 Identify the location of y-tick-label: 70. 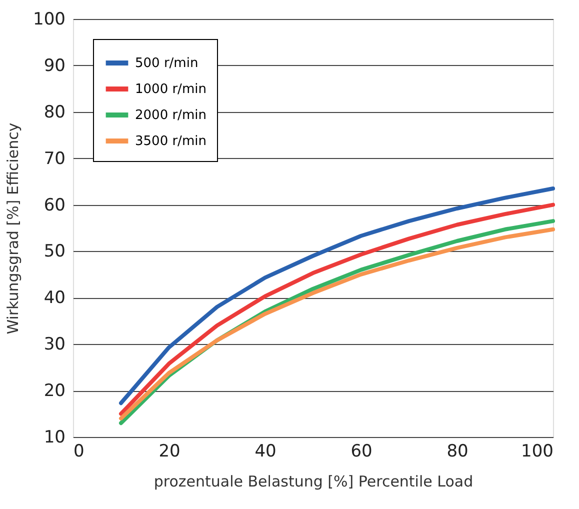
(55, 158).